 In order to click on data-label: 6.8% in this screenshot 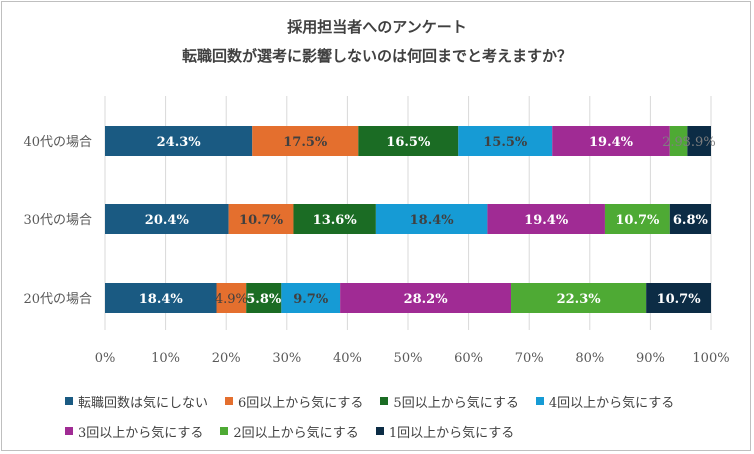, I will do `click(691, 220)`.